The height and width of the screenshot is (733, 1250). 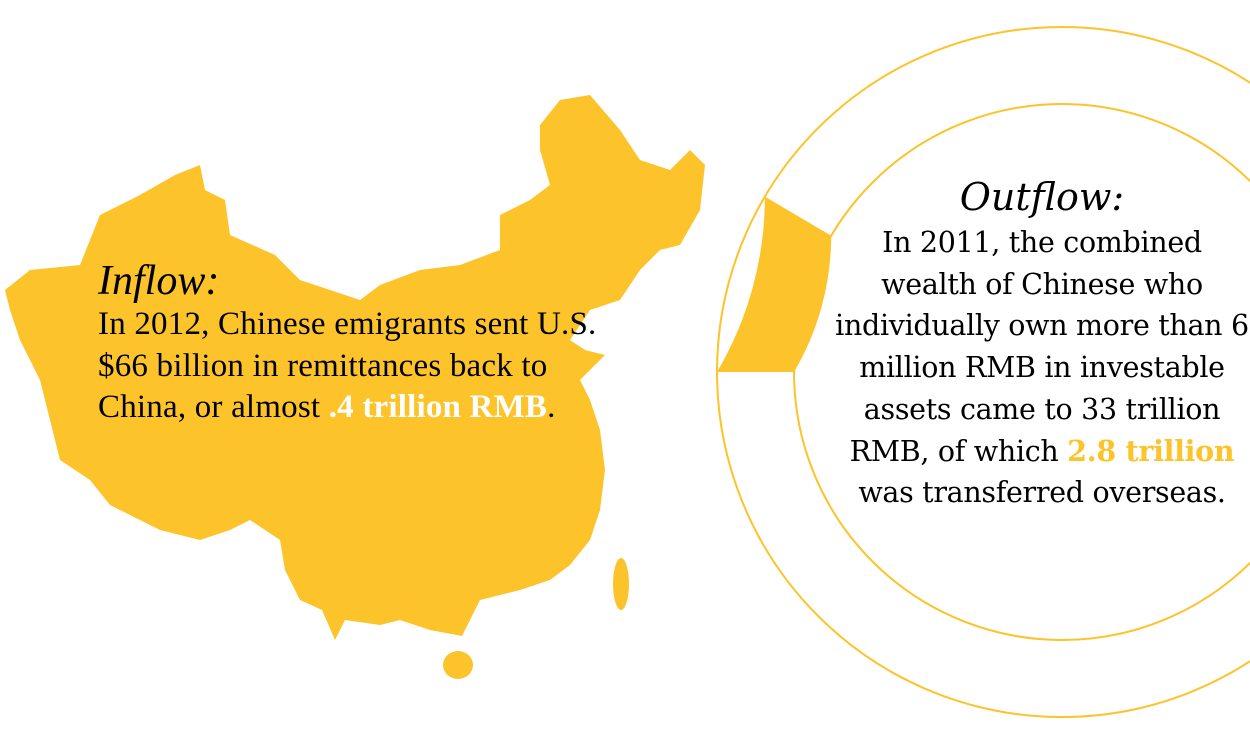 What do you see at coordinates (1042, 197) in the screenshot?
I see `outflow-title: Outflow:` at bounding box center [1042, 197].